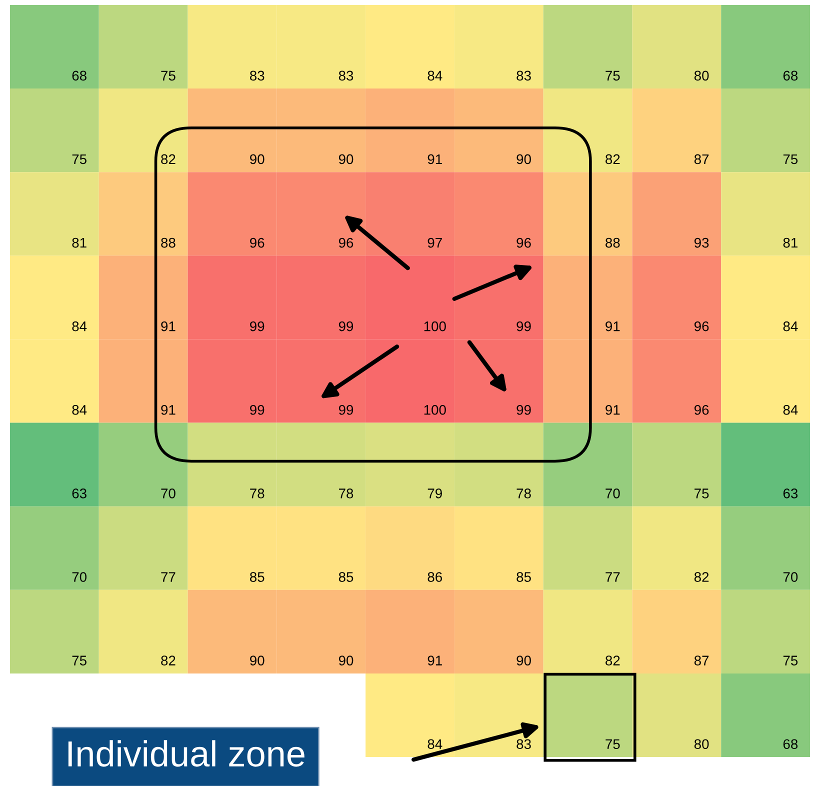 The image size is (816, 786). I want to click on data-label: 97, so click(435, 243).